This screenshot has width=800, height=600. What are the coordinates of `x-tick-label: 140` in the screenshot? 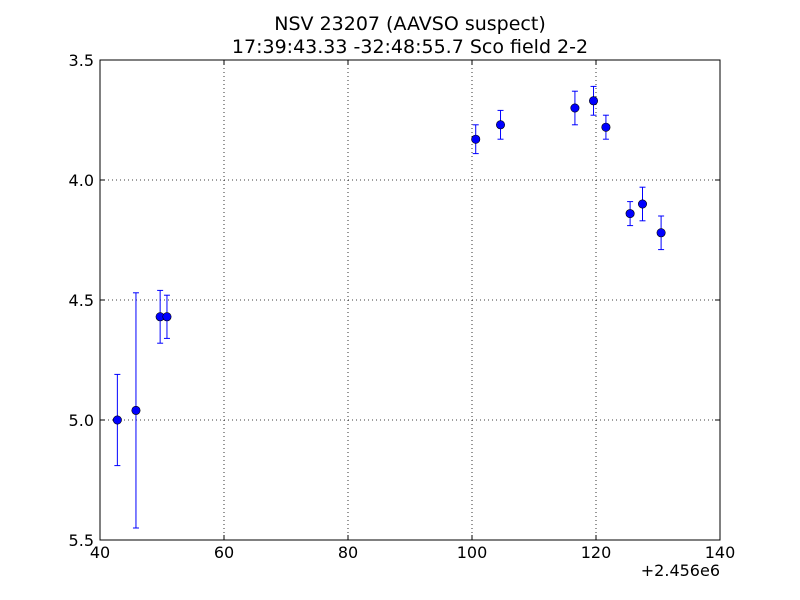 It's located at (720, 552).